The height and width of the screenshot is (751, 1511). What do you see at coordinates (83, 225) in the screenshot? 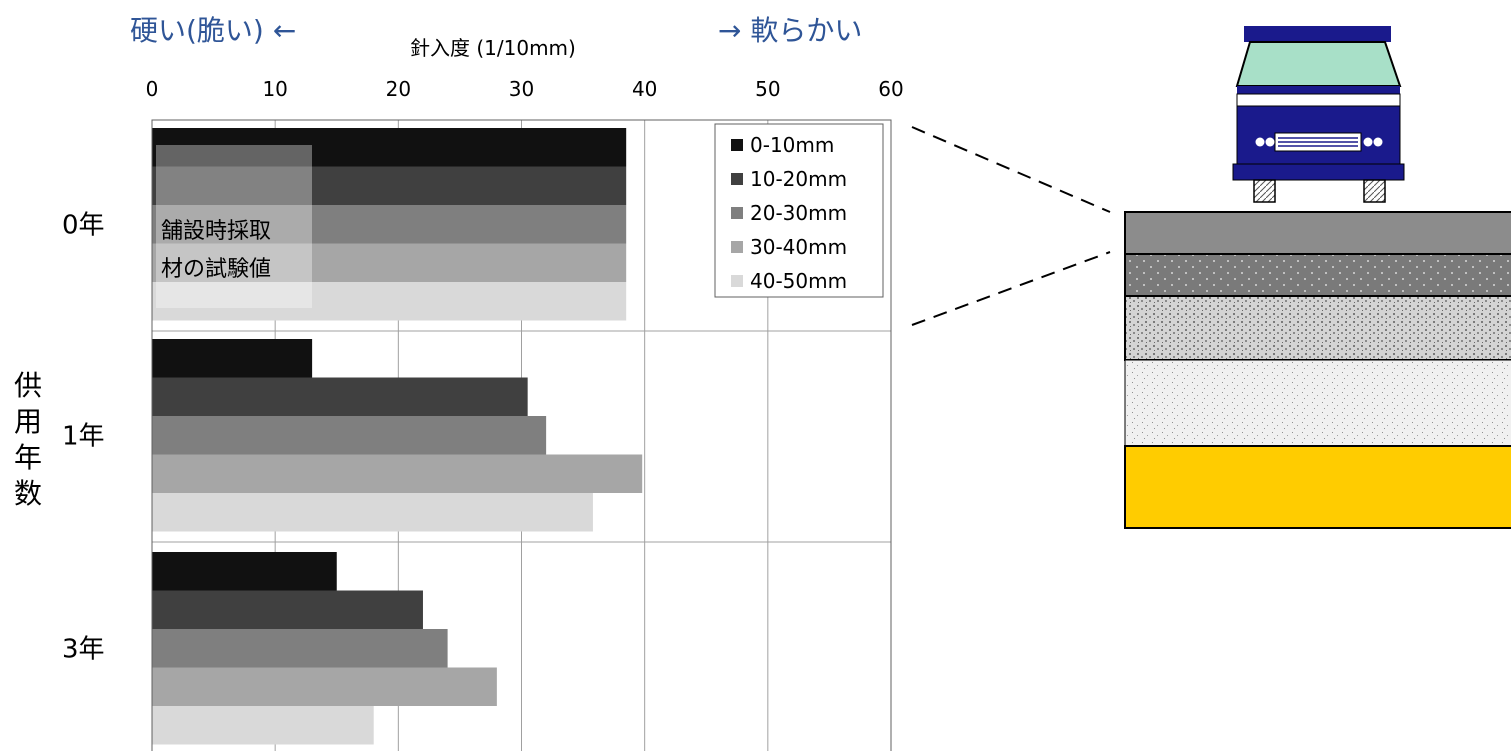
I see `category-label: 0年` at bounding box center [83, 225].